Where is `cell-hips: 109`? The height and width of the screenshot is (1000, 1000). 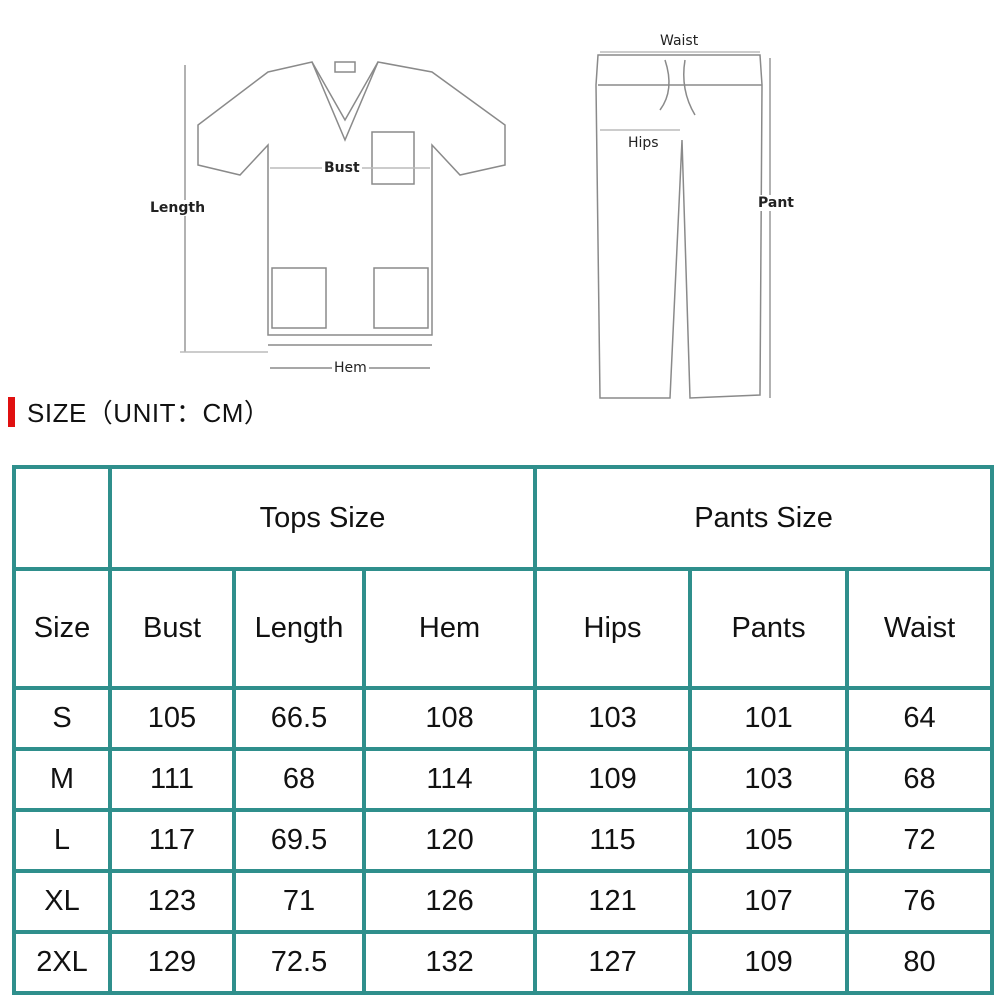 cell-hips: 109 is located at coordinates (613, 779).